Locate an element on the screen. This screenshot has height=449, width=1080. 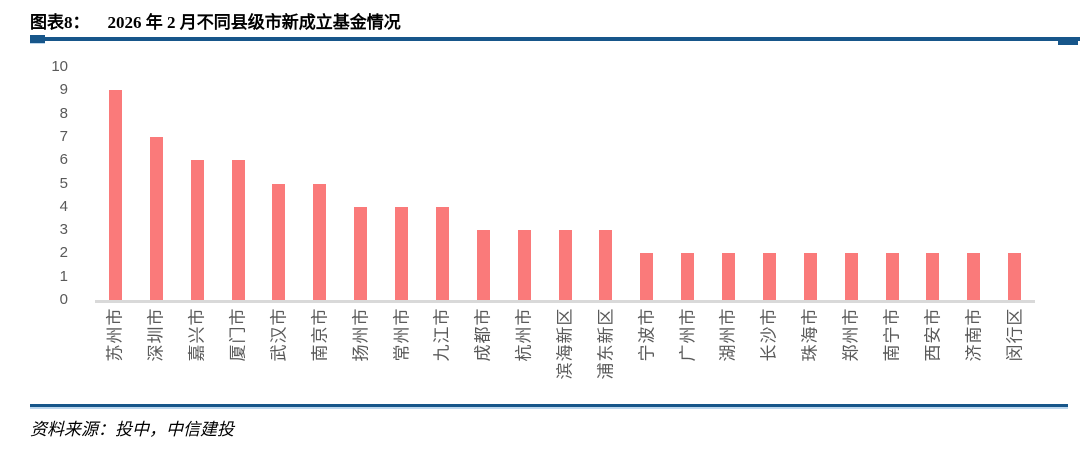
footer-rule is located at coordinates (549, 406).